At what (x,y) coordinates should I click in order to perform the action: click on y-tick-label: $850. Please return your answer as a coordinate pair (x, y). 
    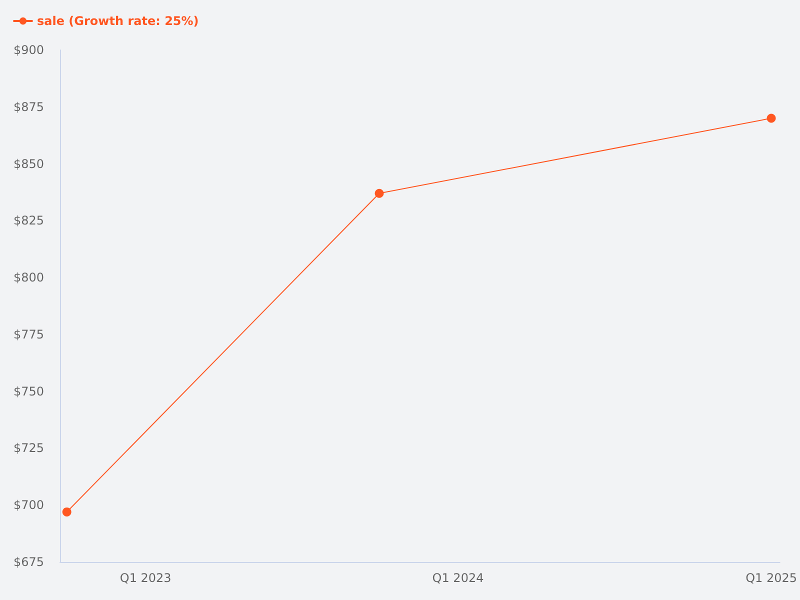
    Looking at the image, I should click on (28, 163).